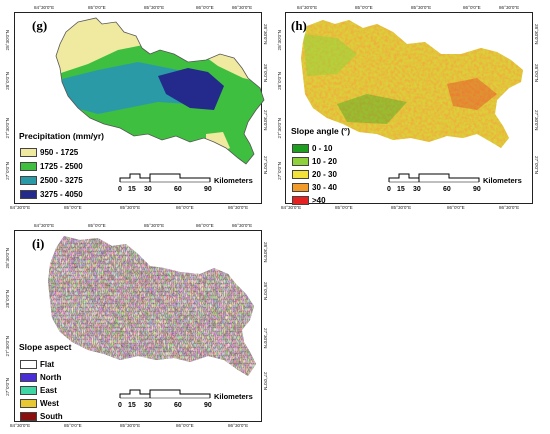  I want to click on aspect-label-3: East, so click(48, 391).